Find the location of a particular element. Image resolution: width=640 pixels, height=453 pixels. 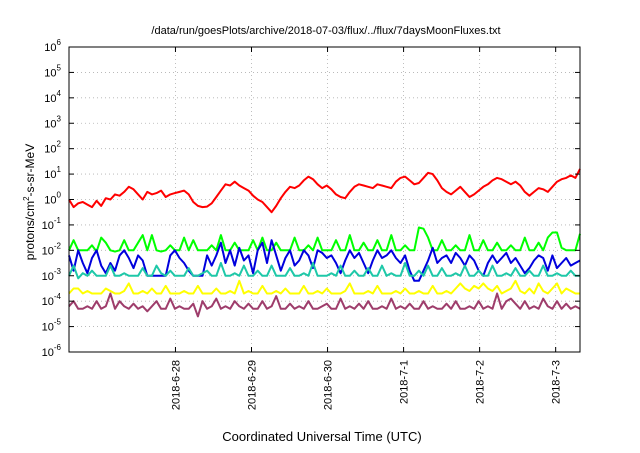

y-tick-label: 10⁻¹ is located at coordinates (52, 224).